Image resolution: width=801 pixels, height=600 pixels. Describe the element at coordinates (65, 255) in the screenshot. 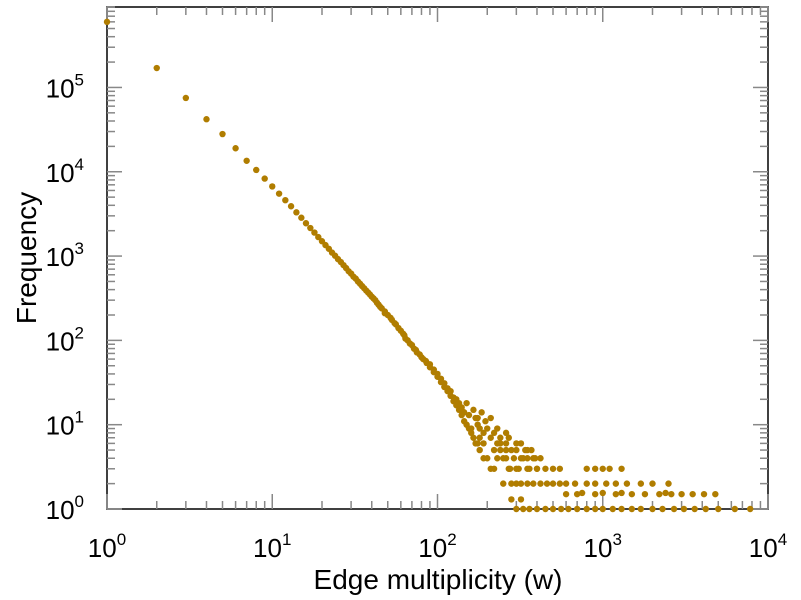

I see `y-tick-label: 10³` at that location.